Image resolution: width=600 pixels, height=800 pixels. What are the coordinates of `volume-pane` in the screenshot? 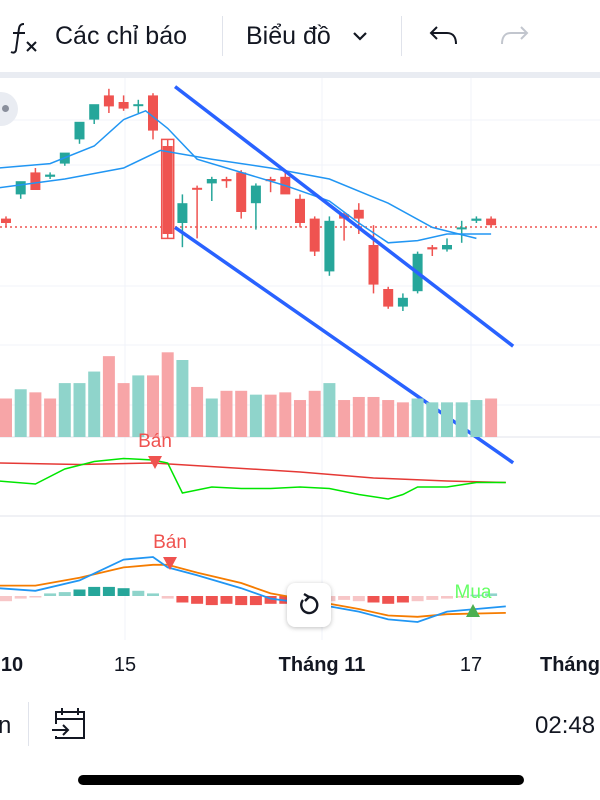 It's located at (249, 394).